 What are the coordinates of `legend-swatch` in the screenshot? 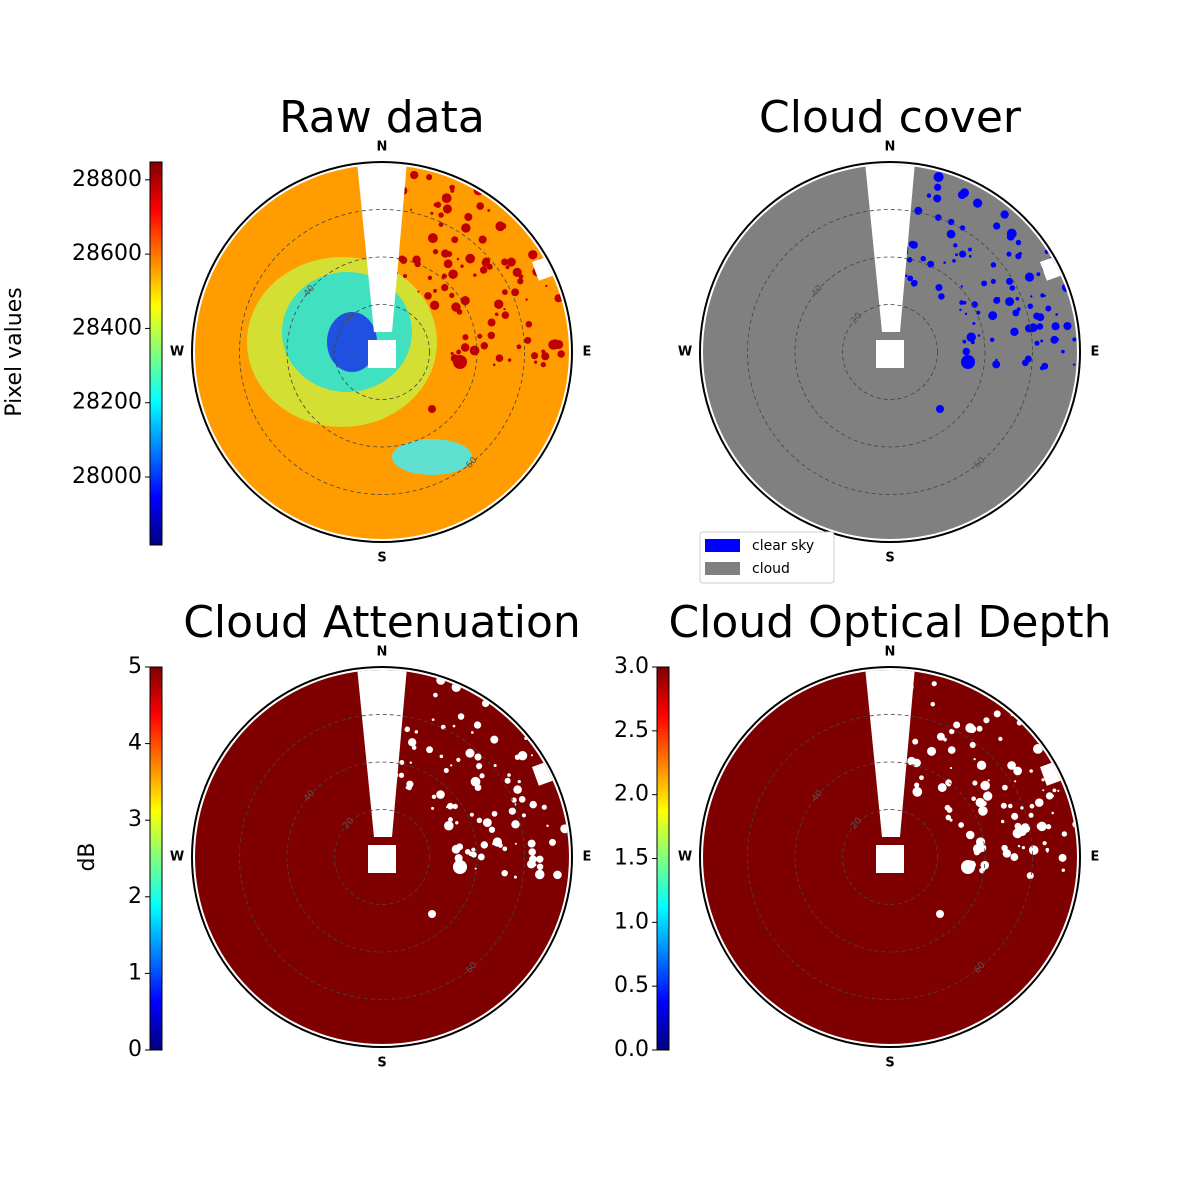 It's located at (722, 545).